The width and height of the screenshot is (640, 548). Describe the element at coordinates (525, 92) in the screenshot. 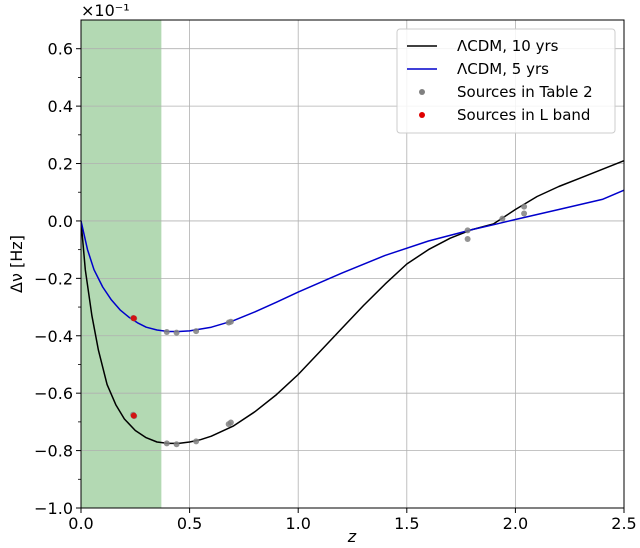

I see `legend-label: Sources in Table 2` at that location.